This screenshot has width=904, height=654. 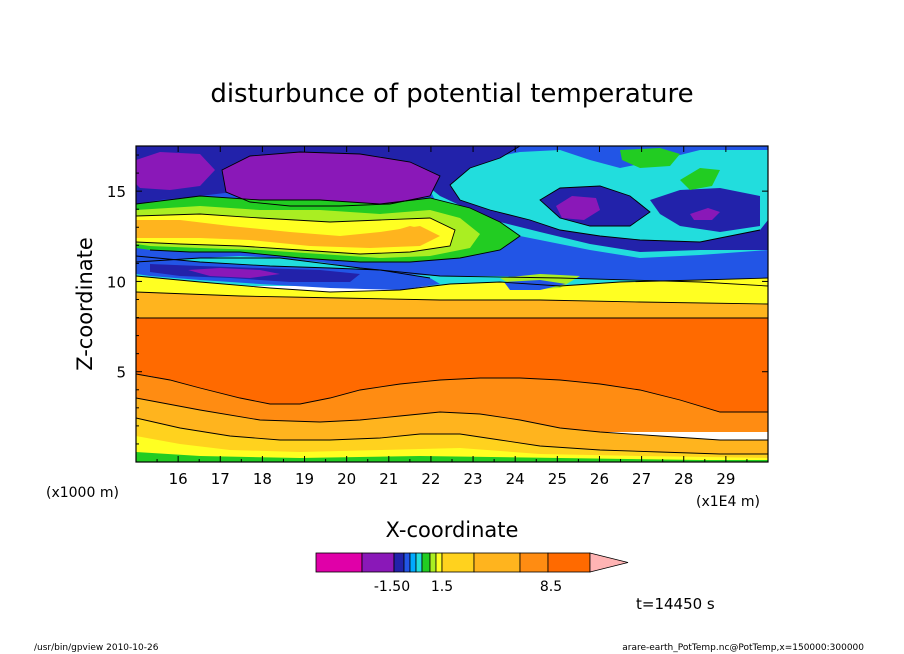 What do you see at coordinates (609, 562) in the screenshot?
I see `colorbar-arrow` at bounding box center [609, 562].